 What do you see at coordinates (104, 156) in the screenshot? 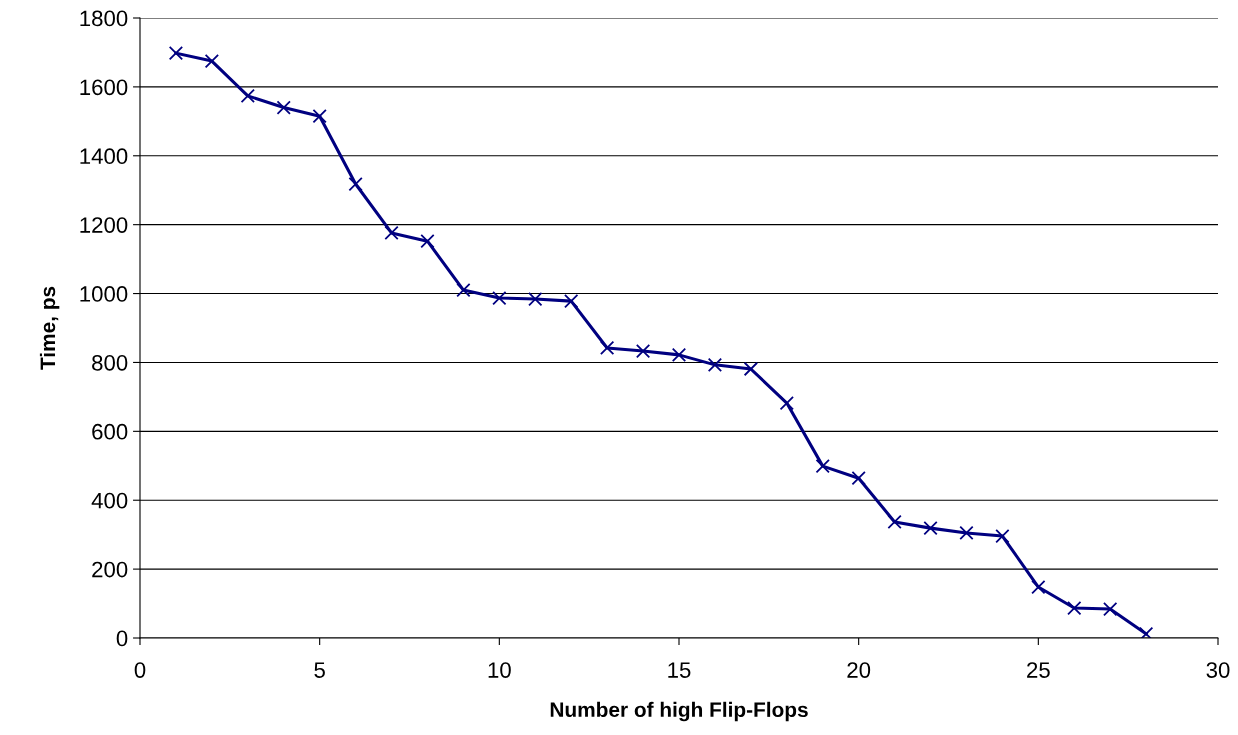
I see `y-tick-label: 1400` at bounding box center [104, 156].